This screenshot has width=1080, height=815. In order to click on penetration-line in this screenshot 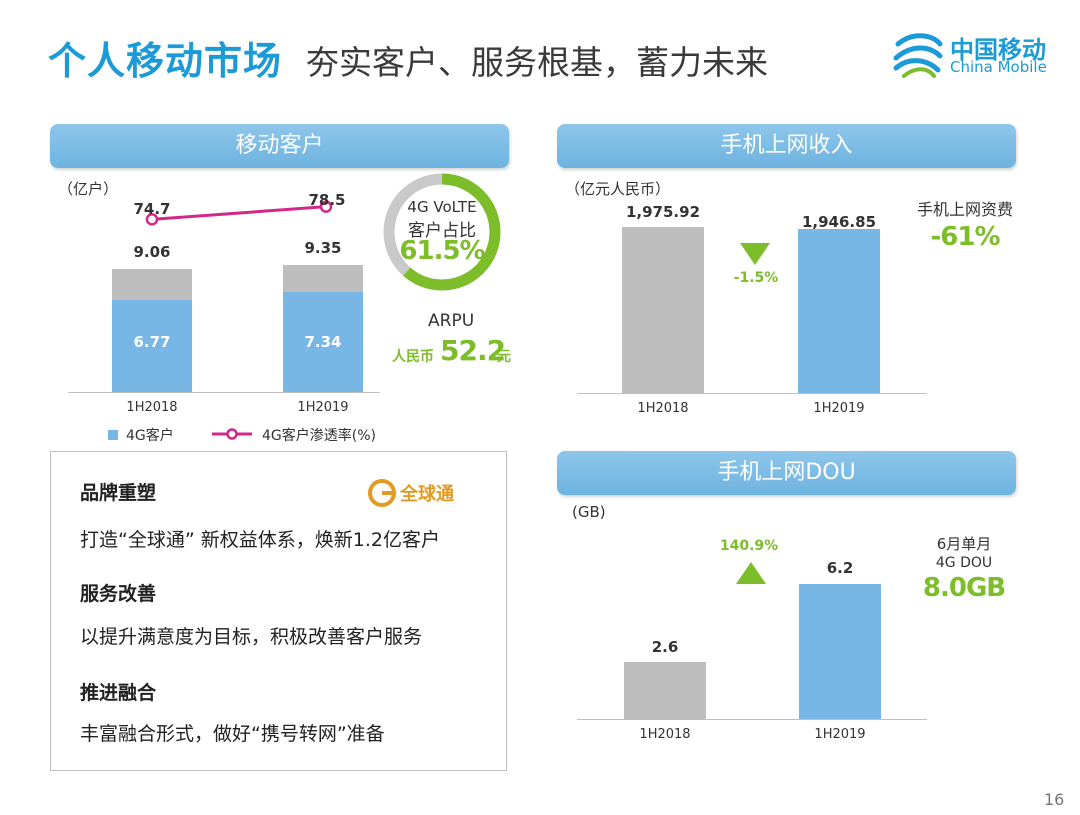, I will do `click(239, 213)`.